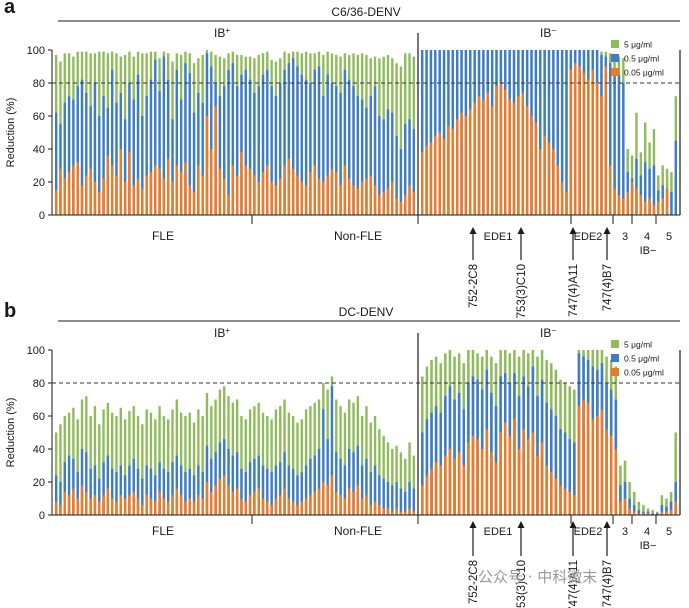  Describe the element at coordinates (641, 59) in the screenshot. I see `legend-label-0-5ugml: 0.5 μg/ml` at that location.